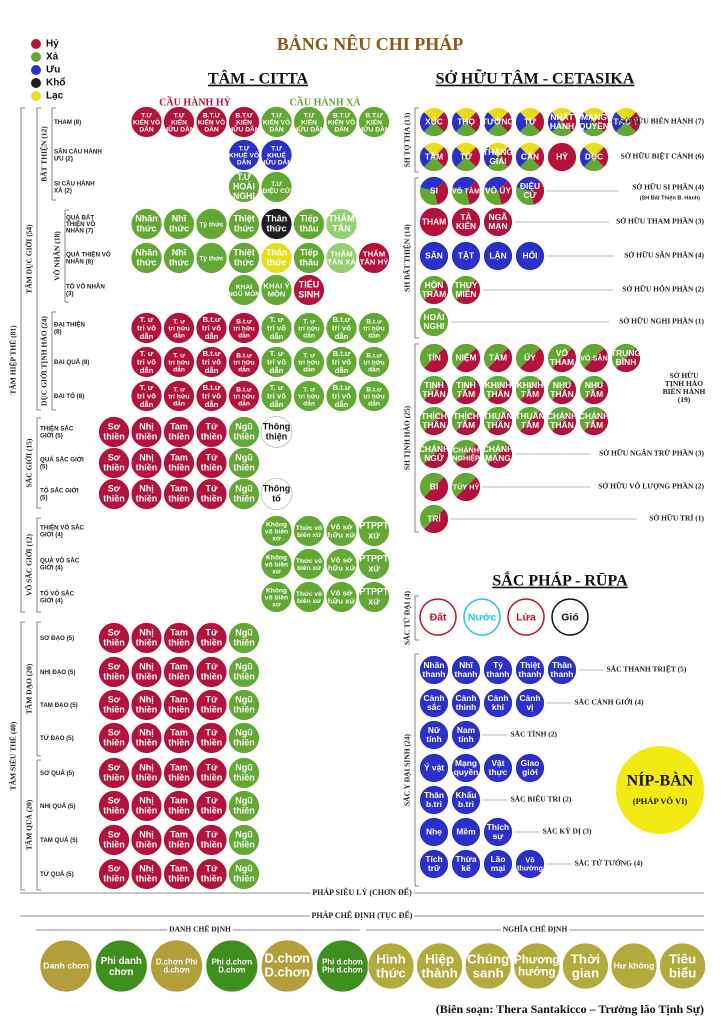 This screenshot has width=724, height=1024. Describe the element at coordinates (243, 463) in the screenshot. I see `circle-label: Ngũ thiền` at that location.